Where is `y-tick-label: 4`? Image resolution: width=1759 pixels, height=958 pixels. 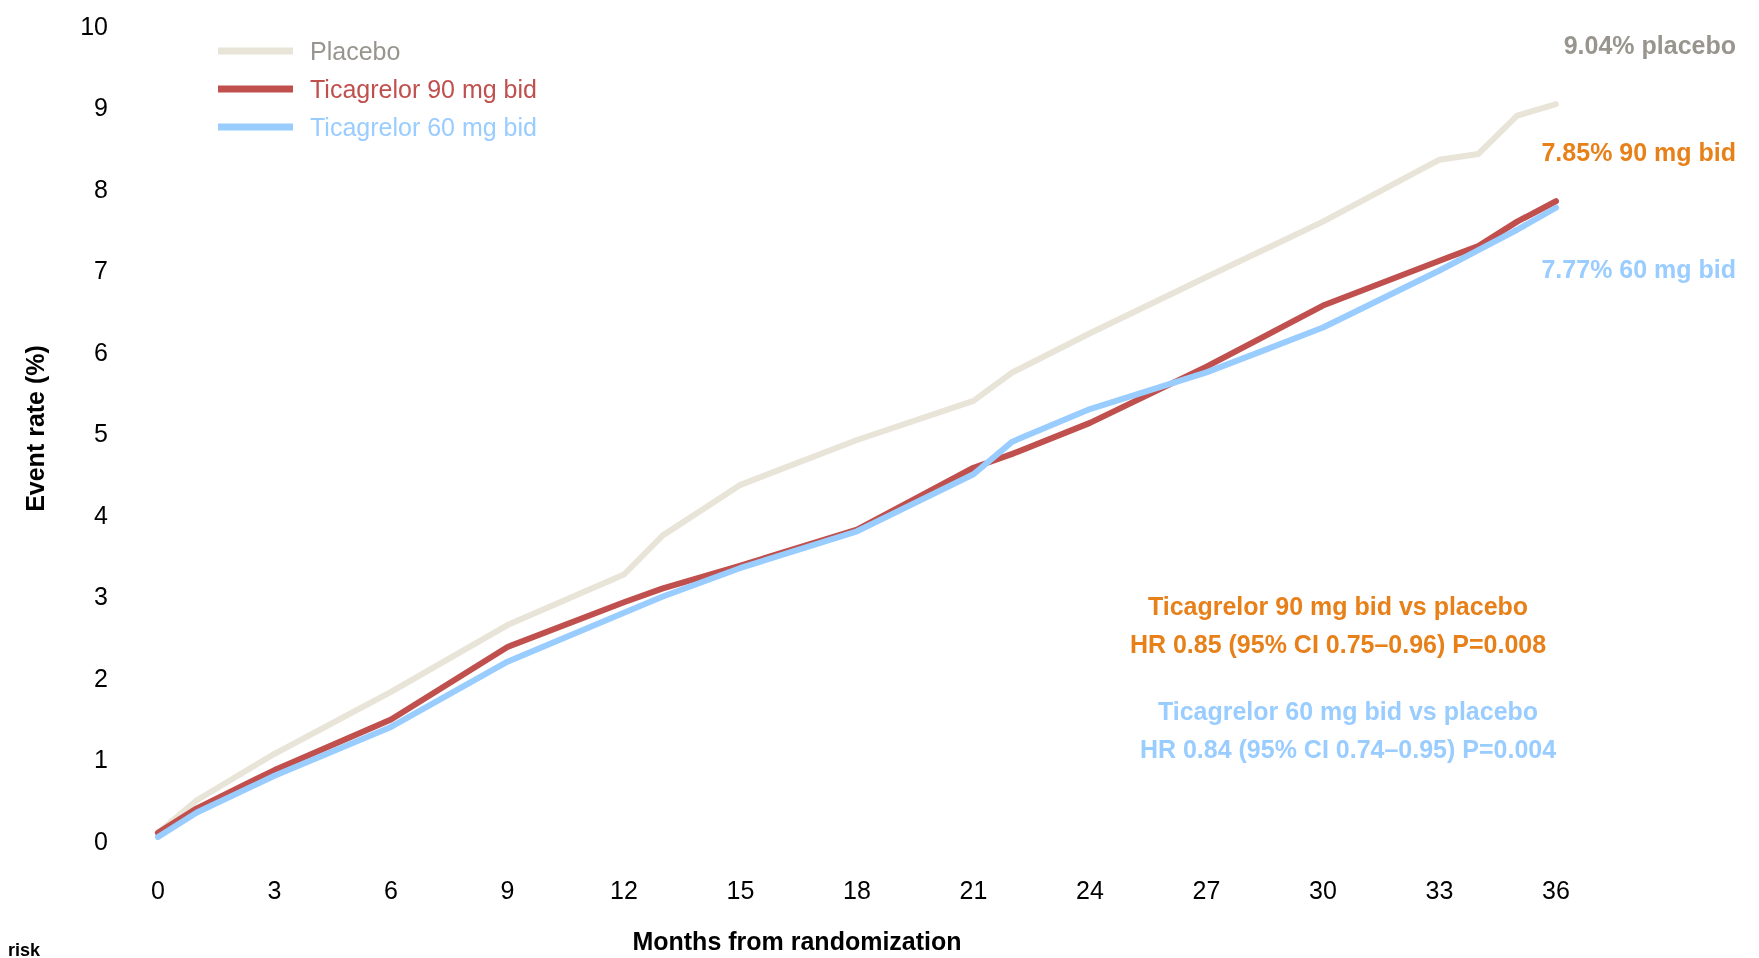
y-tick-label: 4 is located at coordinates (101, 514).